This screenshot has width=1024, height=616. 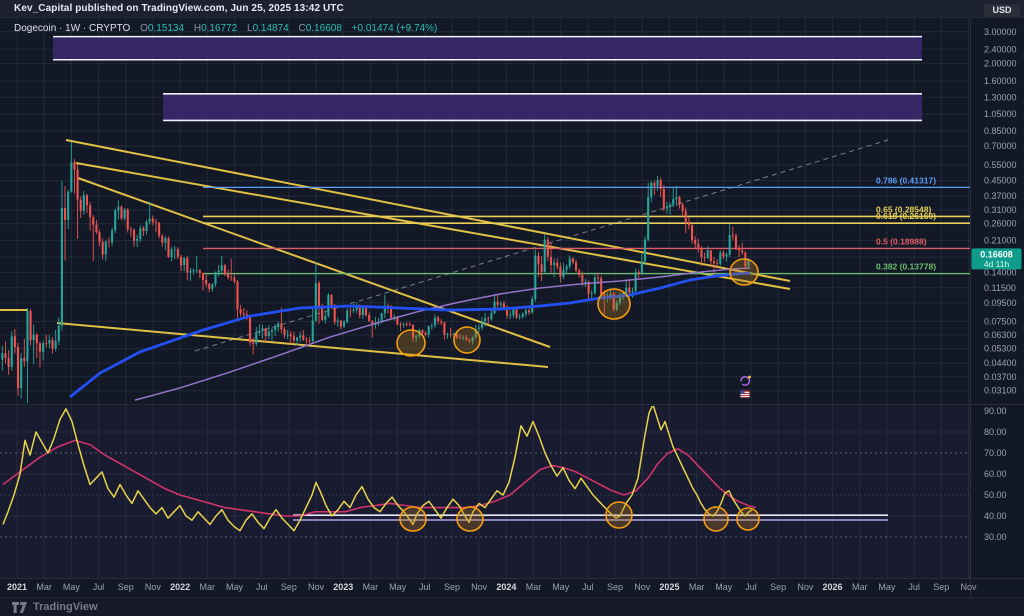 I want to click on dizzy-emoji-icon, so click(x=745, y=380).